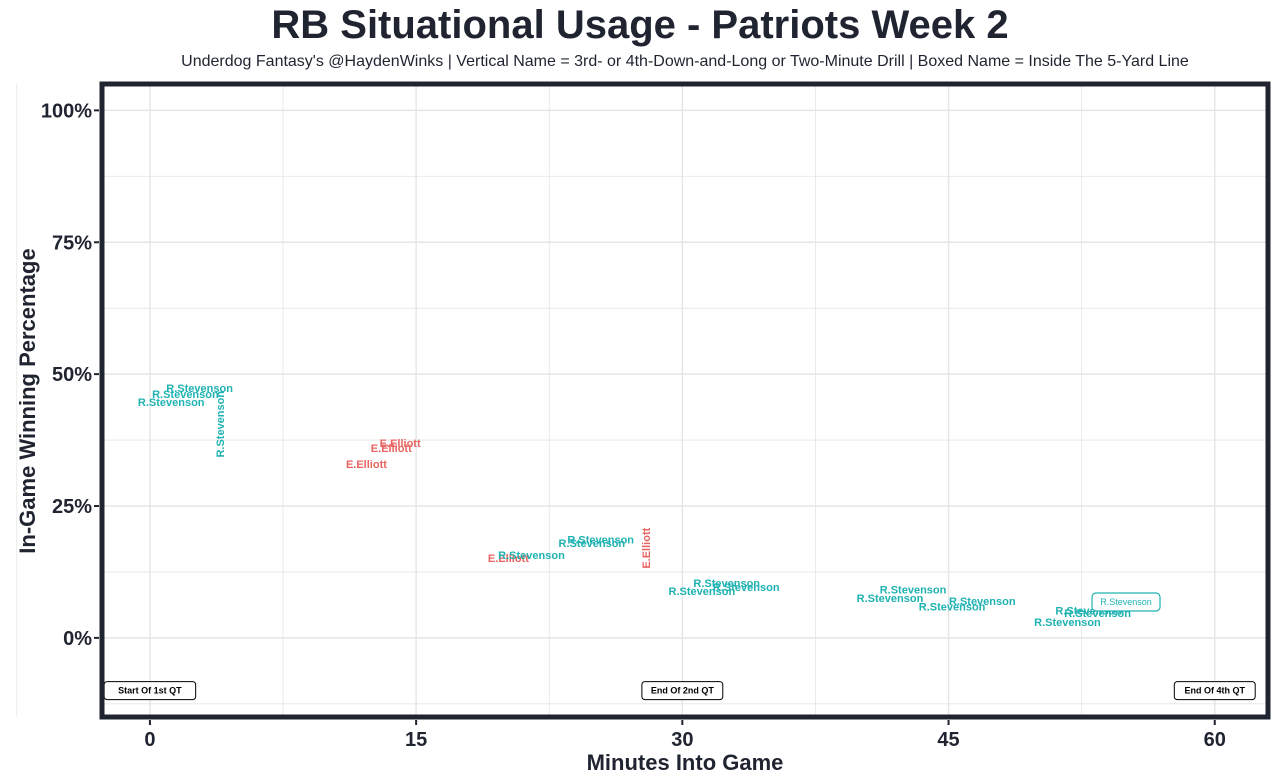 This screenshot has height=784, width=1280. I want to click on quarter-annotation: End Of 2nd QT, so click(682, 691).